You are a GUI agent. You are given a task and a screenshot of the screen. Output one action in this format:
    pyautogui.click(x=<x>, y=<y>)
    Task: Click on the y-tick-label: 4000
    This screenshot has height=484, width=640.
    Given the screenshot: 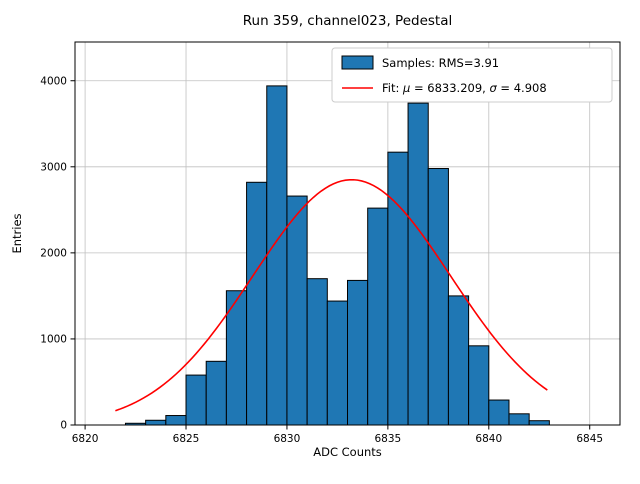 What is the action you would take?
    pyautogui.click(x=53, y=81)
    